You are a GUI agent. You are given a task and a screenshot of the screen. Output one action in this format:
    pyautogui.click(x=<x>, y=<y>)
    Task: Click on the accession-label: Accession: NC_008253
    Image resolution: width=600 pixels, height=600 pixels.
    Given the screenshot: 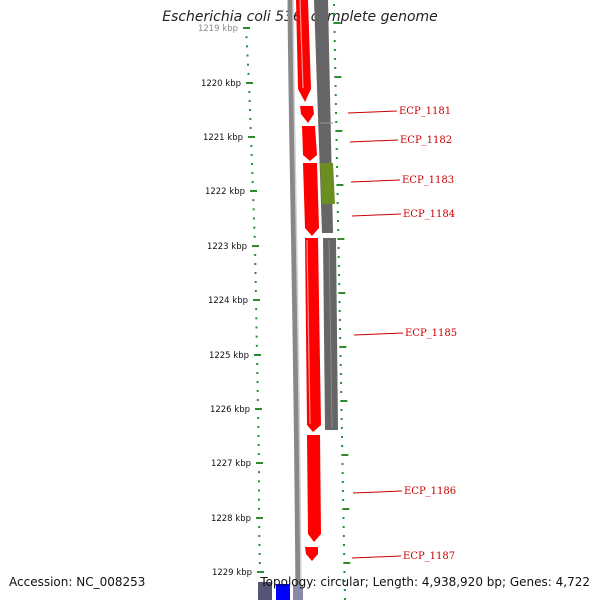 What is the action you would take?
    pyautogui.click(x=77, y=582)
    